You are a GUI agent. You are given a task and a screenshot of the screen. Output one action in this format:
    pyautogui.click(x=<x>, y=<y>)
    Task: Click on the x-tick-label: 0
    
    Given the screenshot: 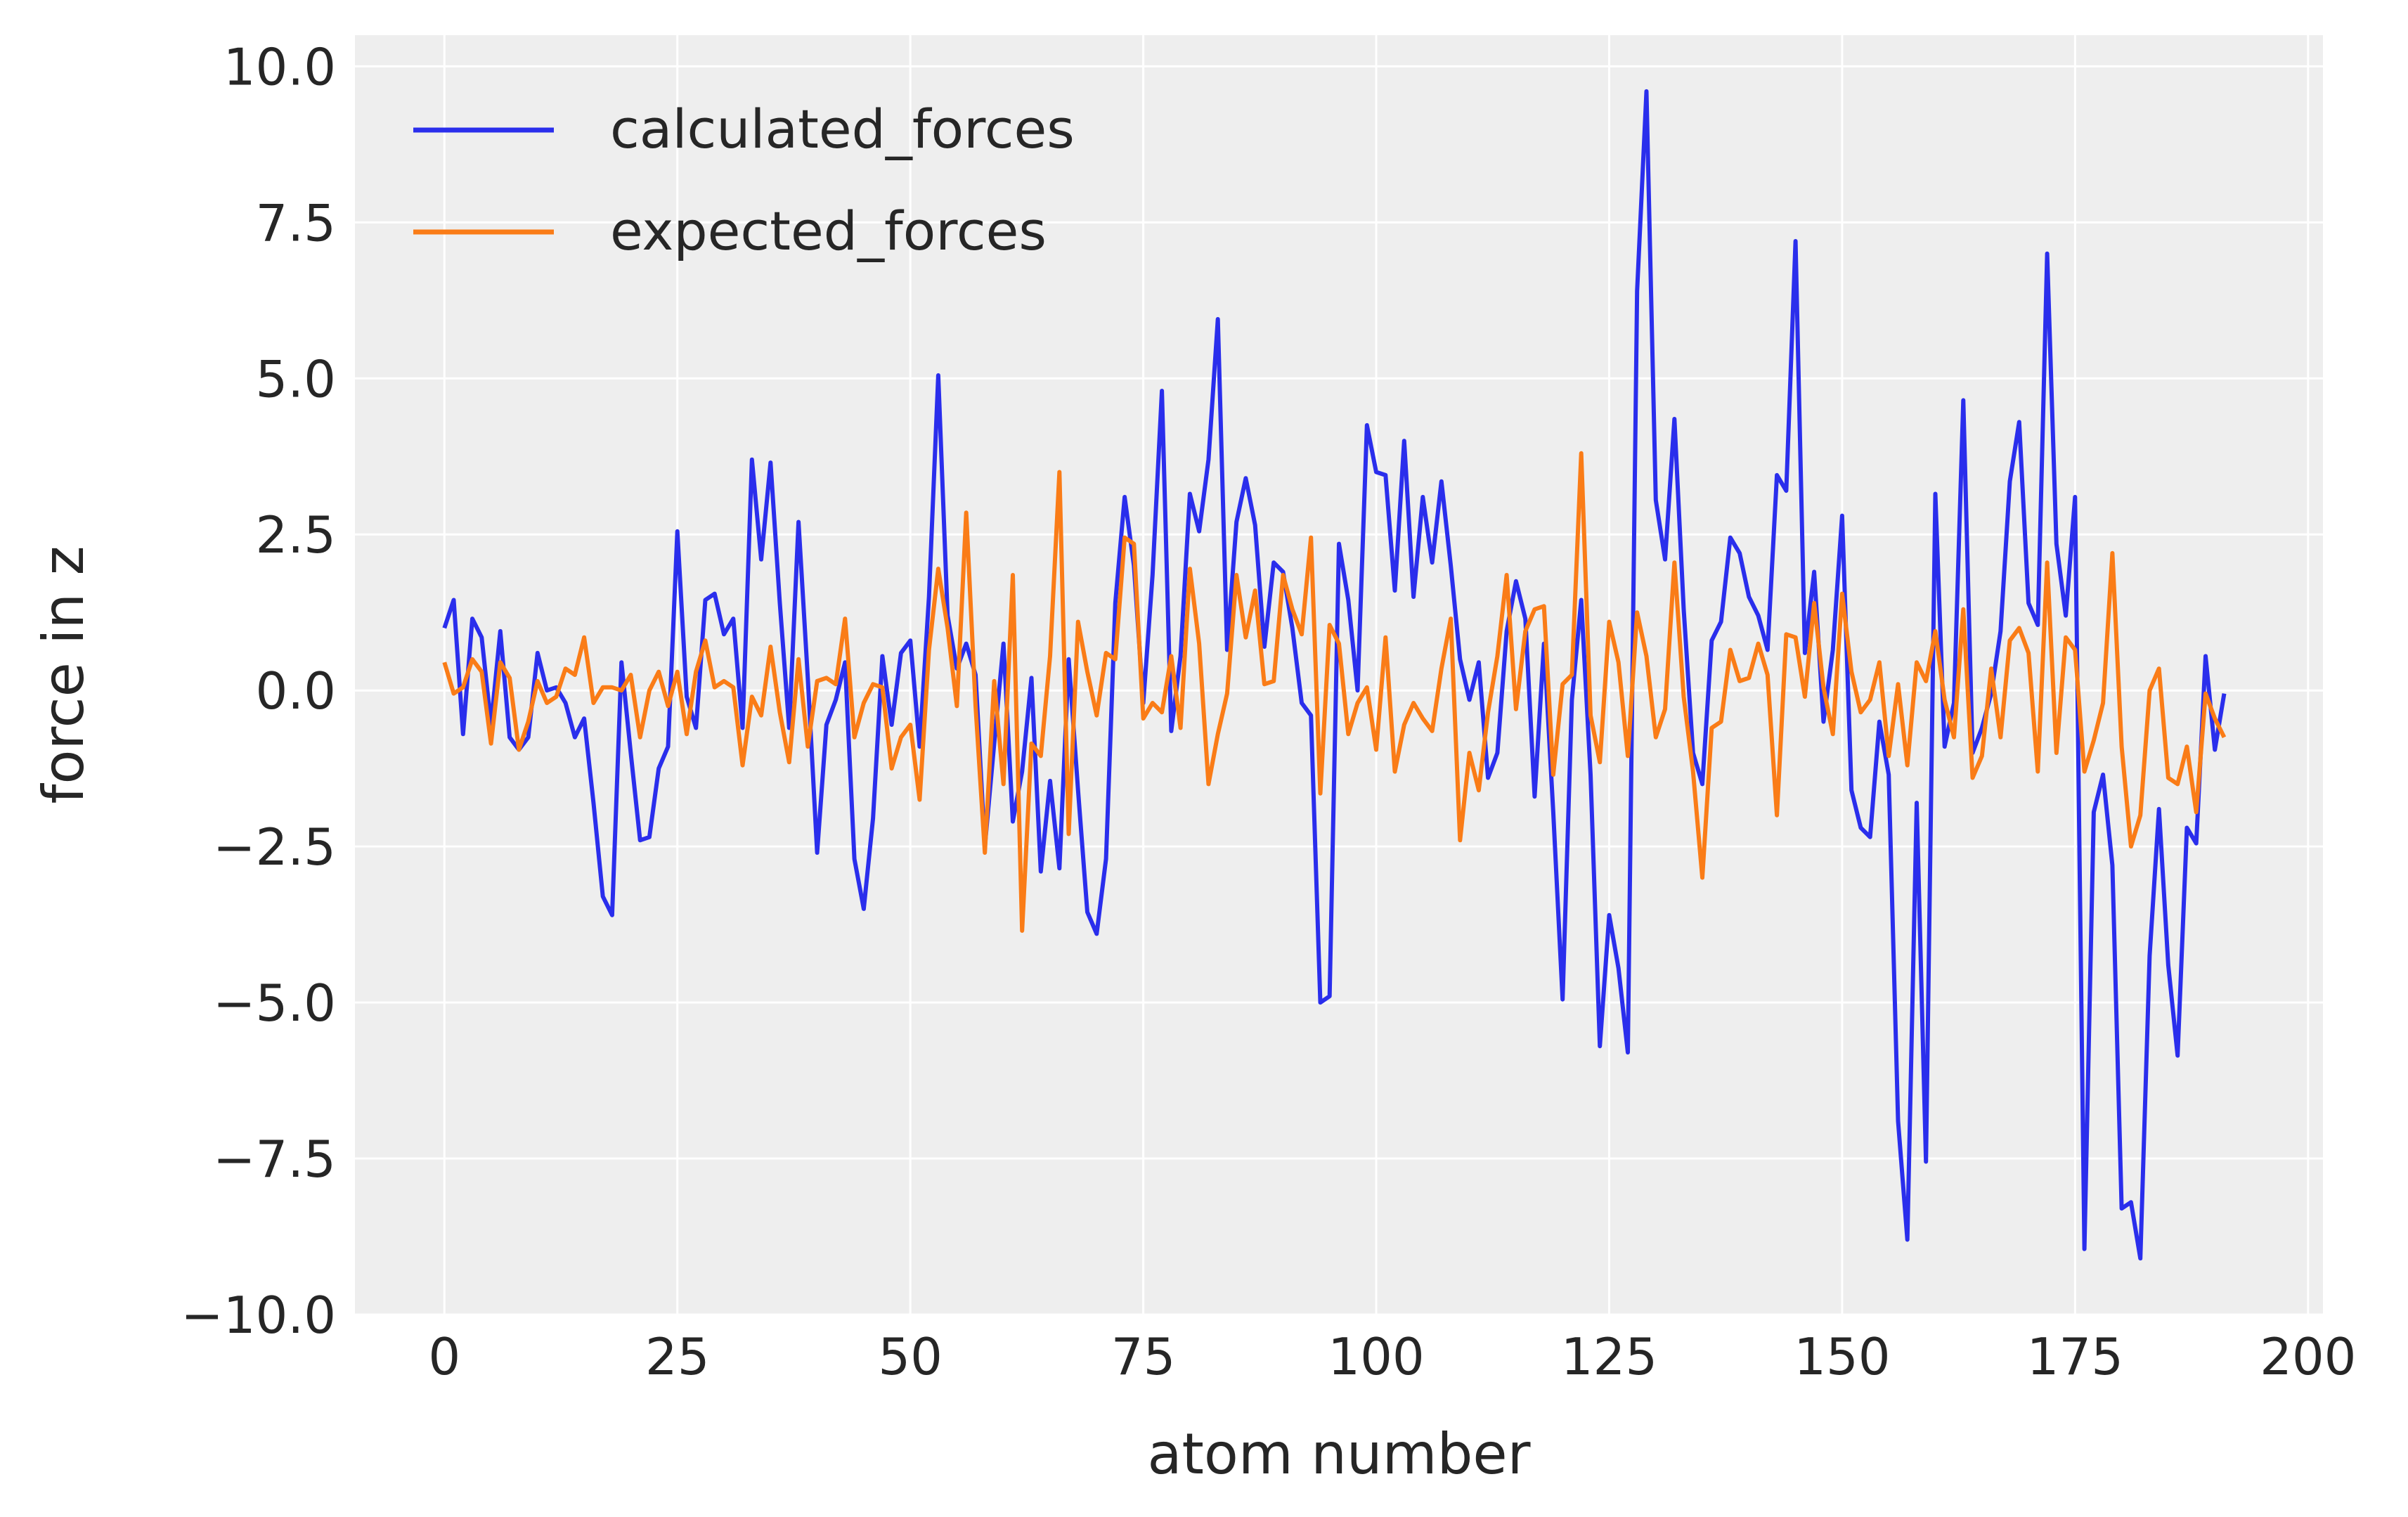 What is the action you would take?
    pyautogui.click(x=444, y=1356)
    